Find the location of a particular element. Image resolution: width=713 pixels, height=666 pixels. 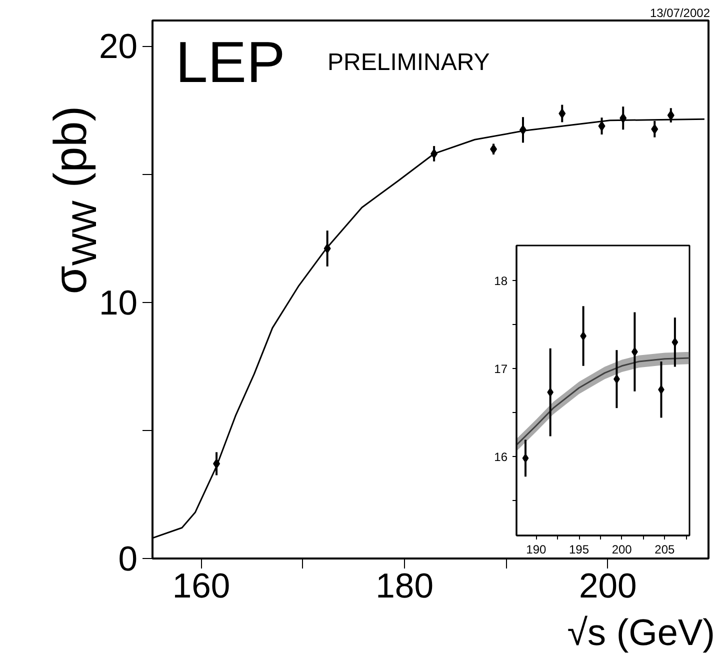

x-tick-label: 195 is located at coordinates (579, 549).